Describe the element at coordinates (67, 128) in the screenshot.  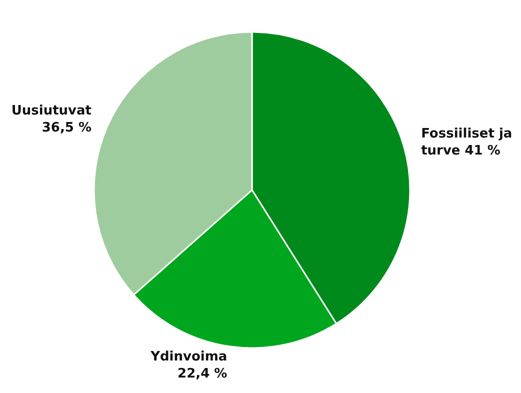
I see `data-label: 36,5 %` at that location.